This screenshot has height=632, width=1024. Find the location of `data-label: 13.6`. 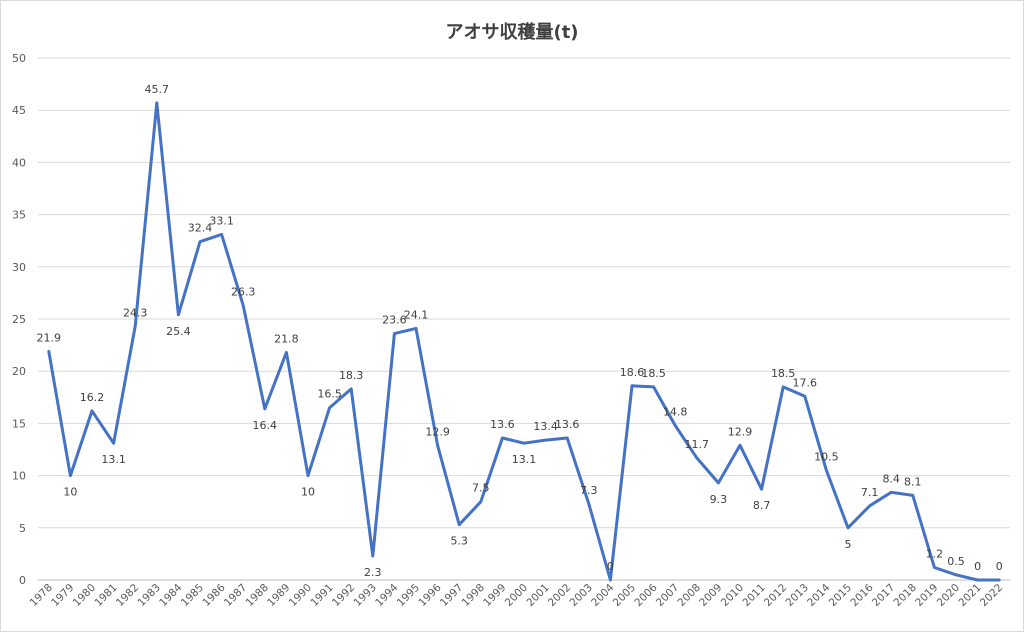

data-label: 13.6 is located at coordinates (567, 424).